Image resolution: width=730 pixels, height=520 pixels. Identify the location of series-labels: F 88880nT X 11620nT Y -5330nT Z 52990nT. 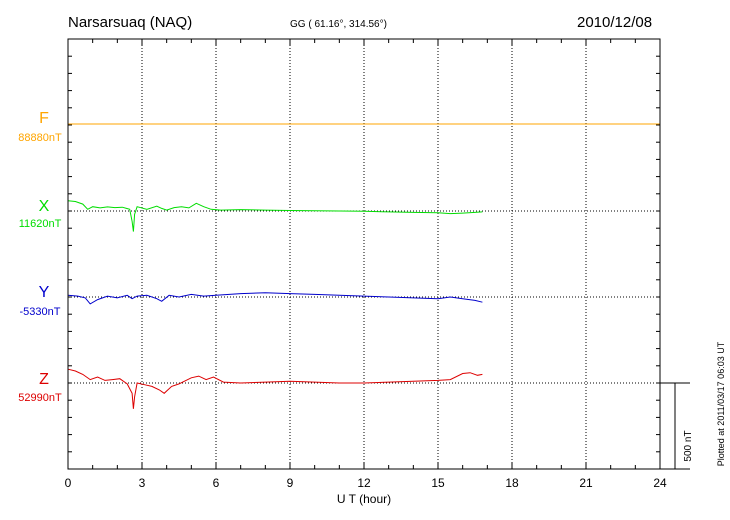
(40, 257).